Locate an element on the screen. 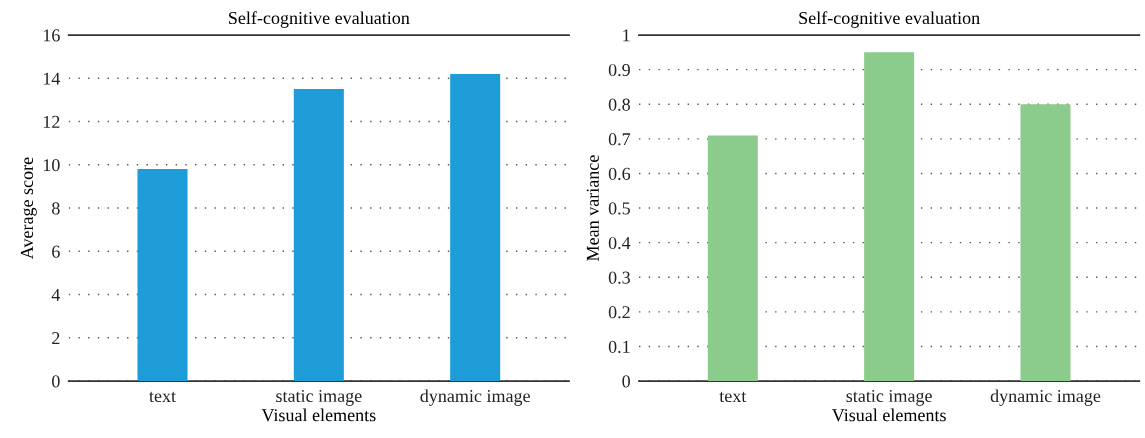  y-tick-label: 10 is located at coordinates (51, 165).